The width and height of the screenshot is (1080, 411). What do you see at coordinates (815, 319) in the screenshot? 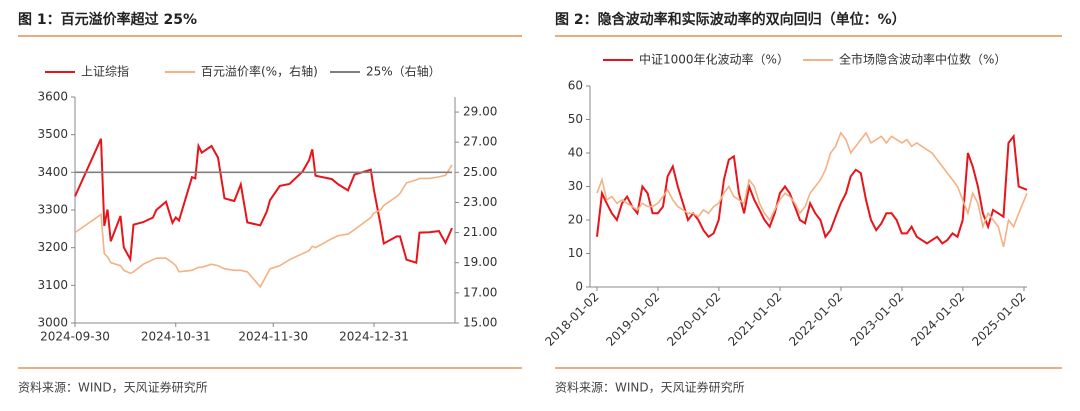
I see `x-tick-label: 2022-01-02` at bounding box center [815, 319].